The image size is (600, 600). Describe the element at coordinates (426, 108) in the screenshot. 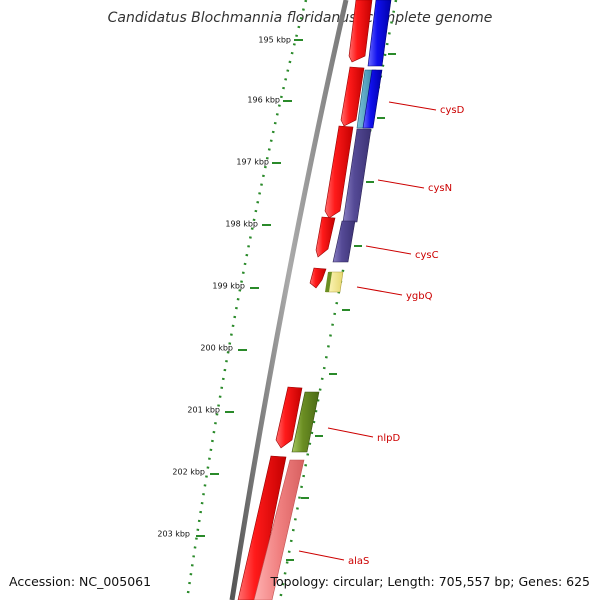

I see `label-cysD: cysD` at that location.